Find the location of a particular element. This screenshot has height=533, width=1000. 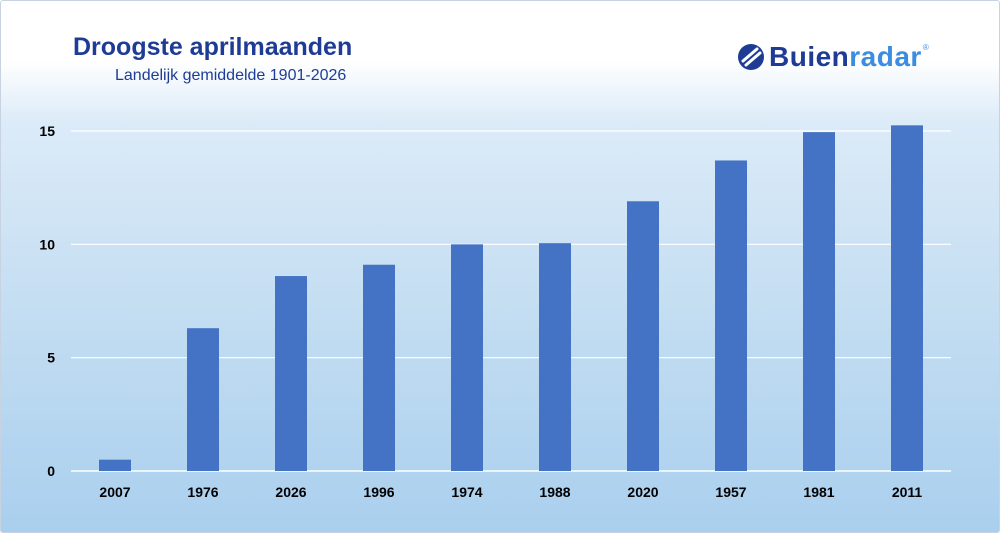

buienradar-logo: Buienradar ® is located at coordinates (833, 57).